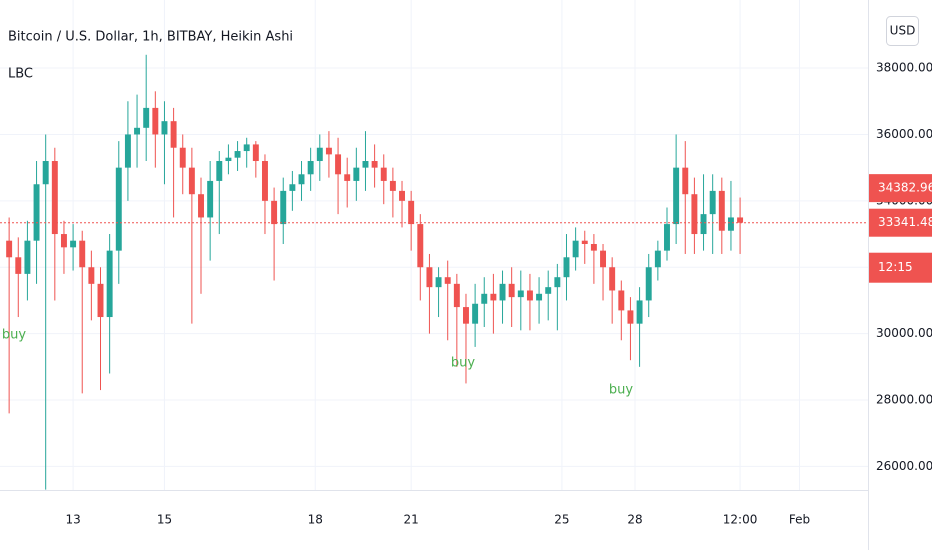  I want to click on countdown-label: 12:15, so click(895, 267).